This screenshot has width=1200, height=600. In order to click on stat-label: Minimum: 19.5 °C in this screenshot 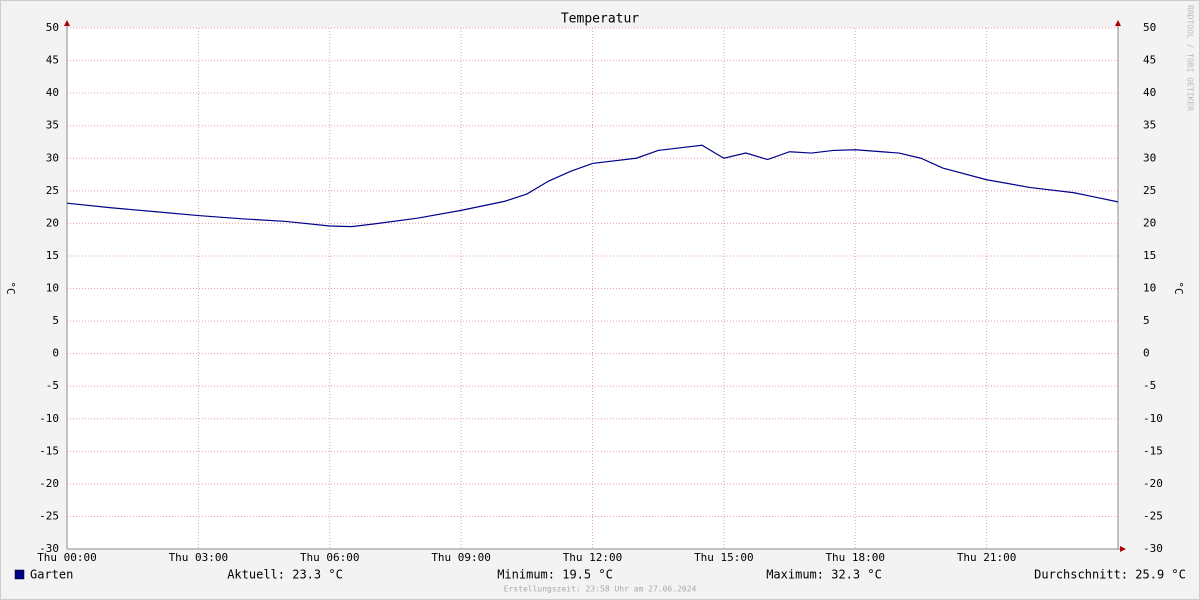, I will do `click(555, 575)`.